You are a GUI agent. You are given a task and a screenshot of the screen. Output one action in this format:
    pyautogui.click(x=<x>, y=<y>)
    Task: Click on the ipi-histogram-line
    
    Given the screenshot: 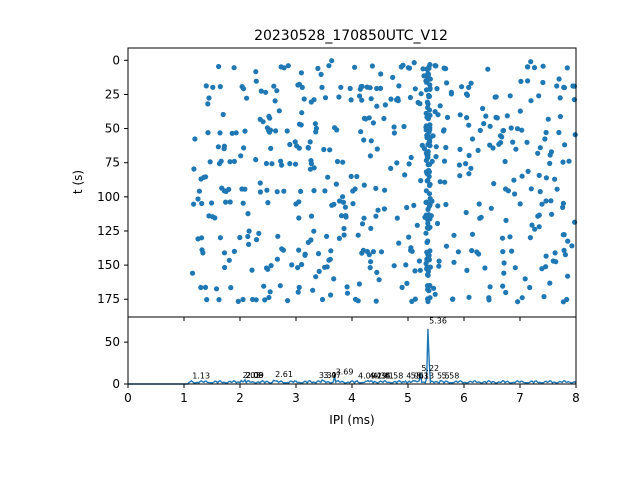 What is the action you would take?
    pyautogui.click(x=352, y=356)
    